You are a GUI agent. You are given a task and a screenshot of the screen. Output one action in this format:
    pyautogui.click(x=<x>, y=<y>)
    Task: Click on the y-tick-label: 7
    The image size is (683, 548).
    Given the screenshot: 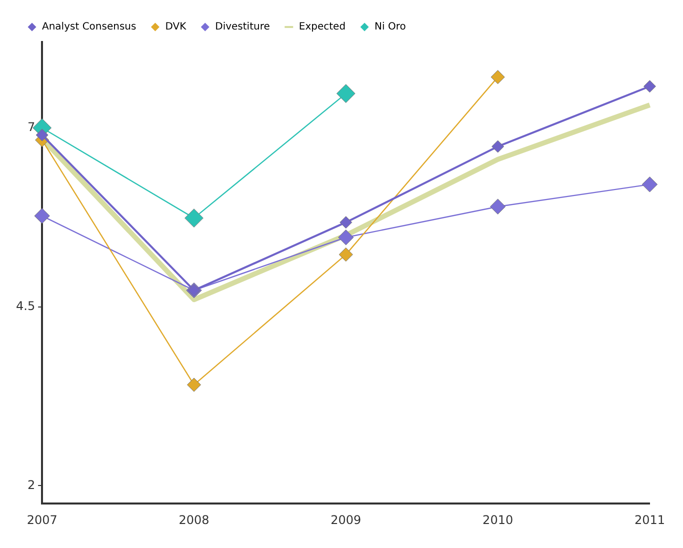 What is the action you would take?
    pyautogui.click(x=31, y=127)
    